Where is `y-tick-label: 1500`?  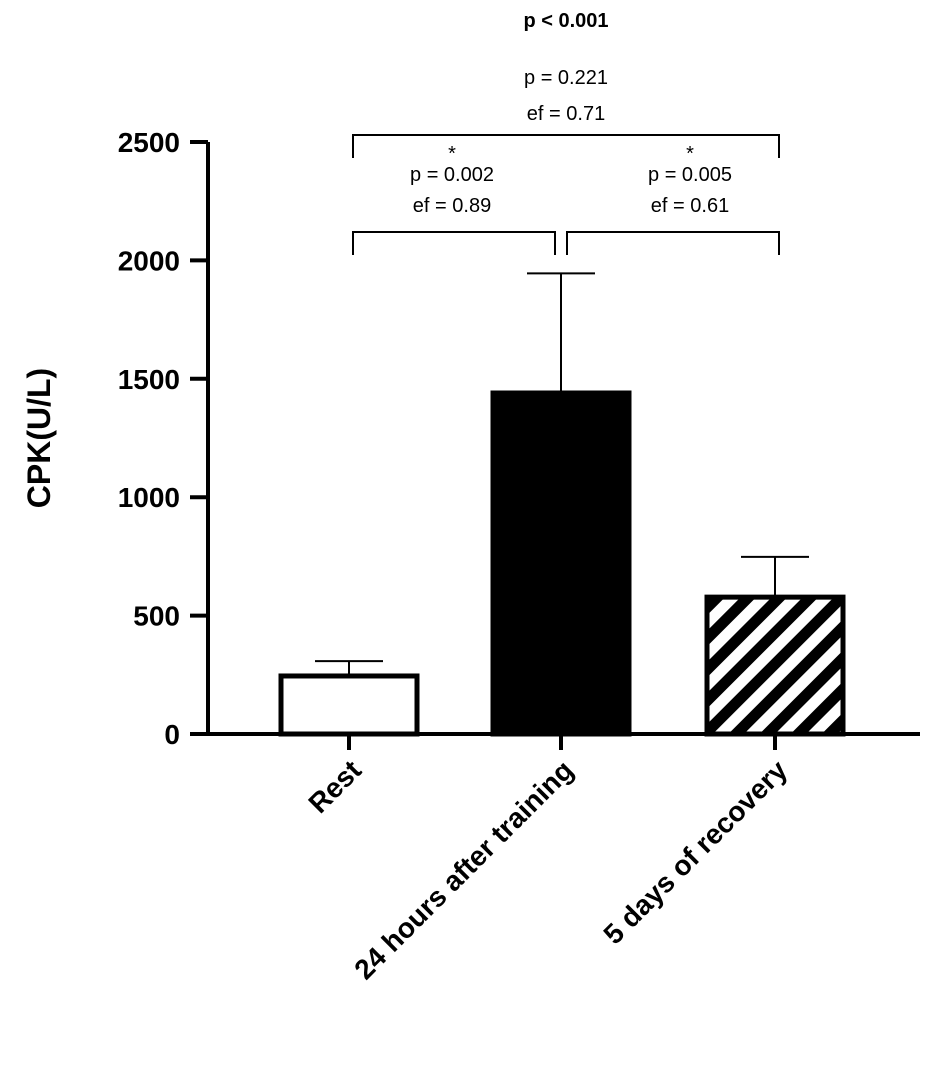
y-tick-label: 1500 is located at coordinates (149, 379).